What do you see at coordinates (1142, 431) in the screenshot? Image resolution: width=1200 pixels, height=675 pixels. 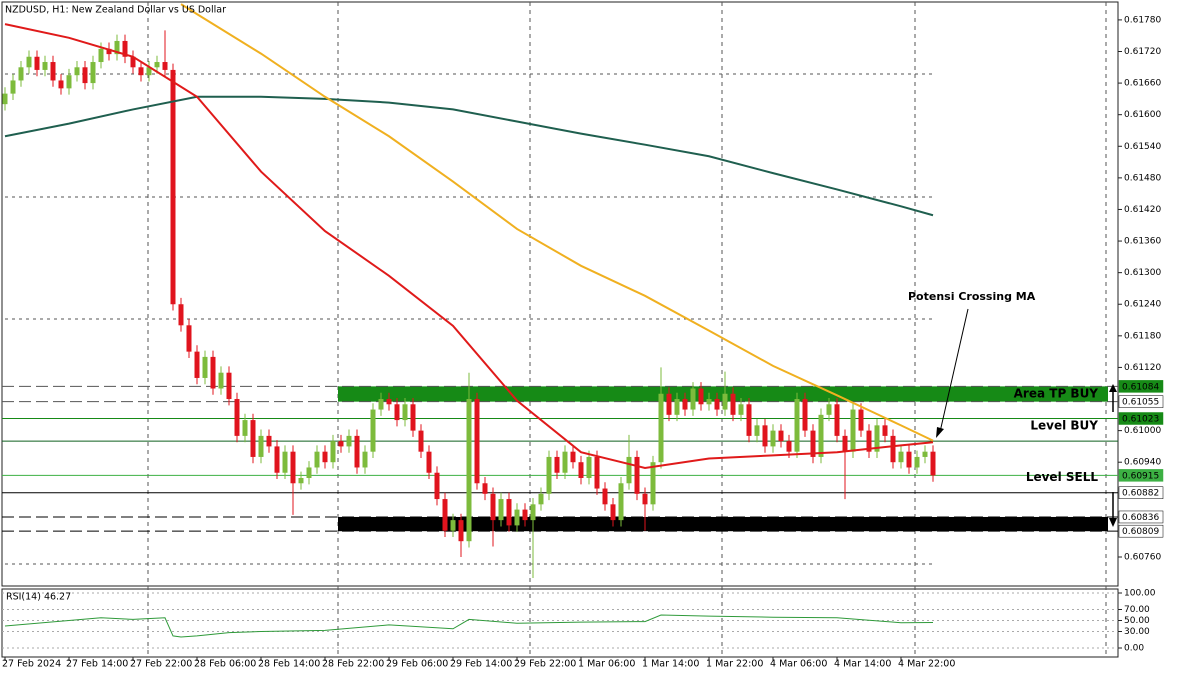 I see `y-tick-label: 0.61000` at bounding box center [1142, 431].